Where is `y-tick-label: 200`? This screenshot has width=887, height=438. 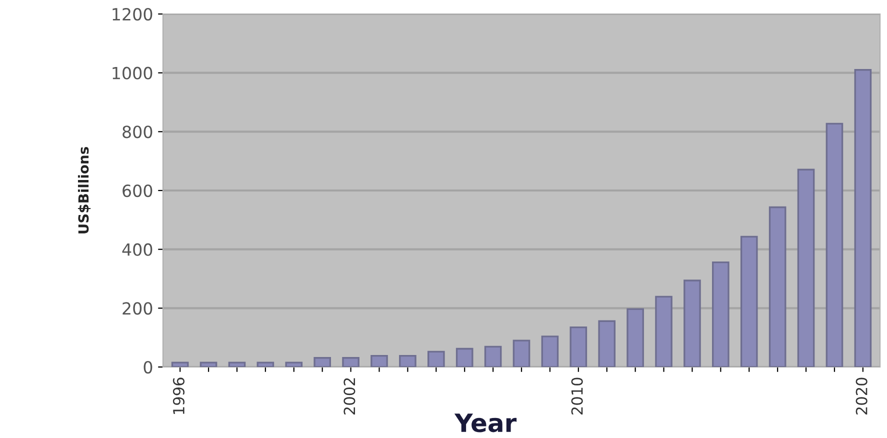 y-tick-label: 200 is located at coordinates (137, 308).